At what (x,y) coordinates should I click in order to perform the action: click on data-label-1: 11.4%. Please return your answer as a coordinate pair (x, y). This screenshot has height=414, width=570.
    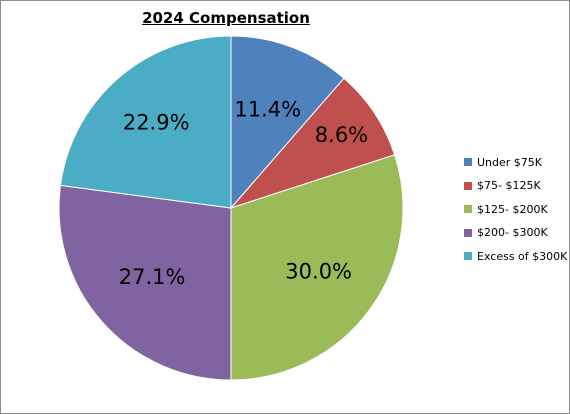
    Looking at the image, I should click on (267, 110).